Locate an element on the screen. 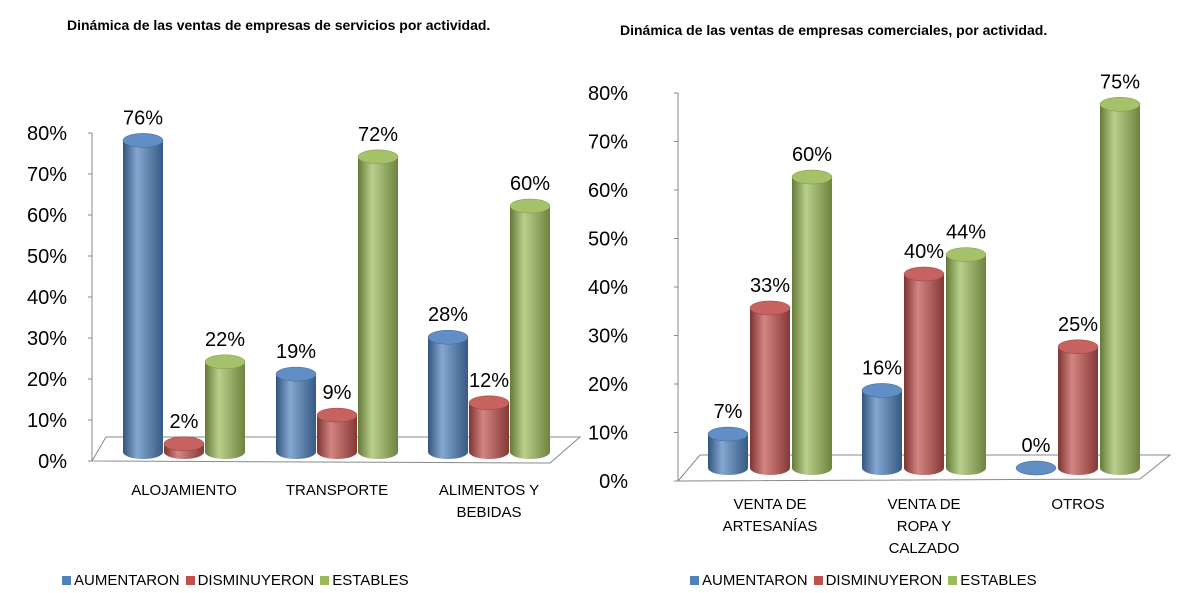  data-label: 28% is located at coordinates (448, 315).